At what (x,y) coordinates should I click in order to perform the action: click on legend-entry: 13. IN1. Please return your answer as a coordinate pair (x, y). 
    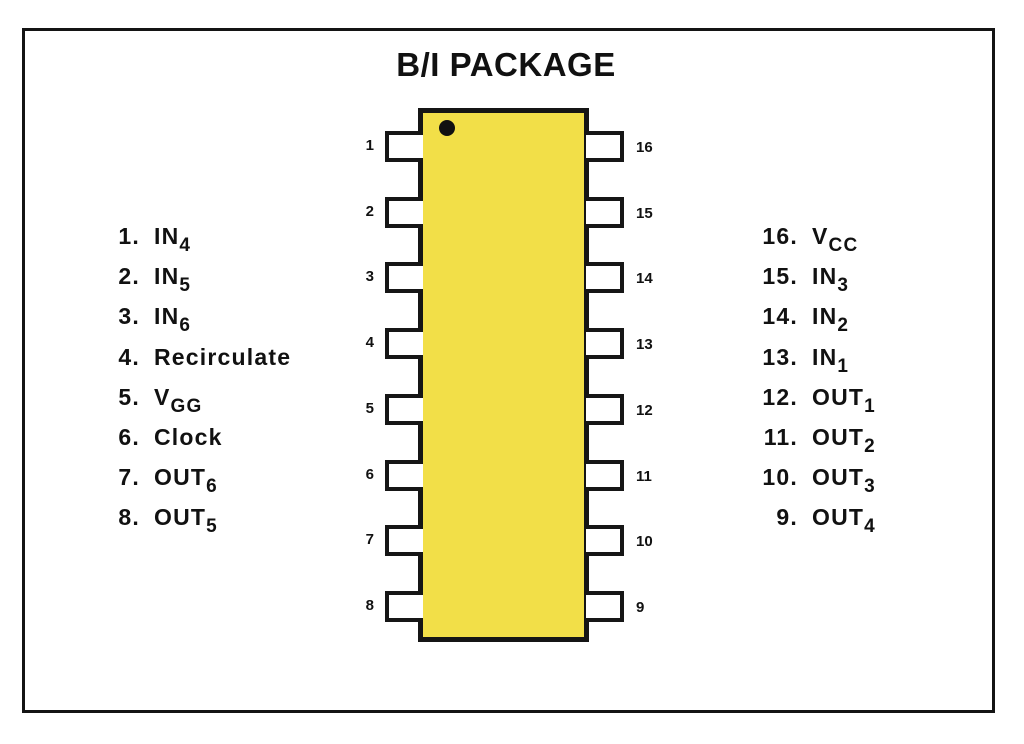
    Looking at the image, I should click on (800, 360).